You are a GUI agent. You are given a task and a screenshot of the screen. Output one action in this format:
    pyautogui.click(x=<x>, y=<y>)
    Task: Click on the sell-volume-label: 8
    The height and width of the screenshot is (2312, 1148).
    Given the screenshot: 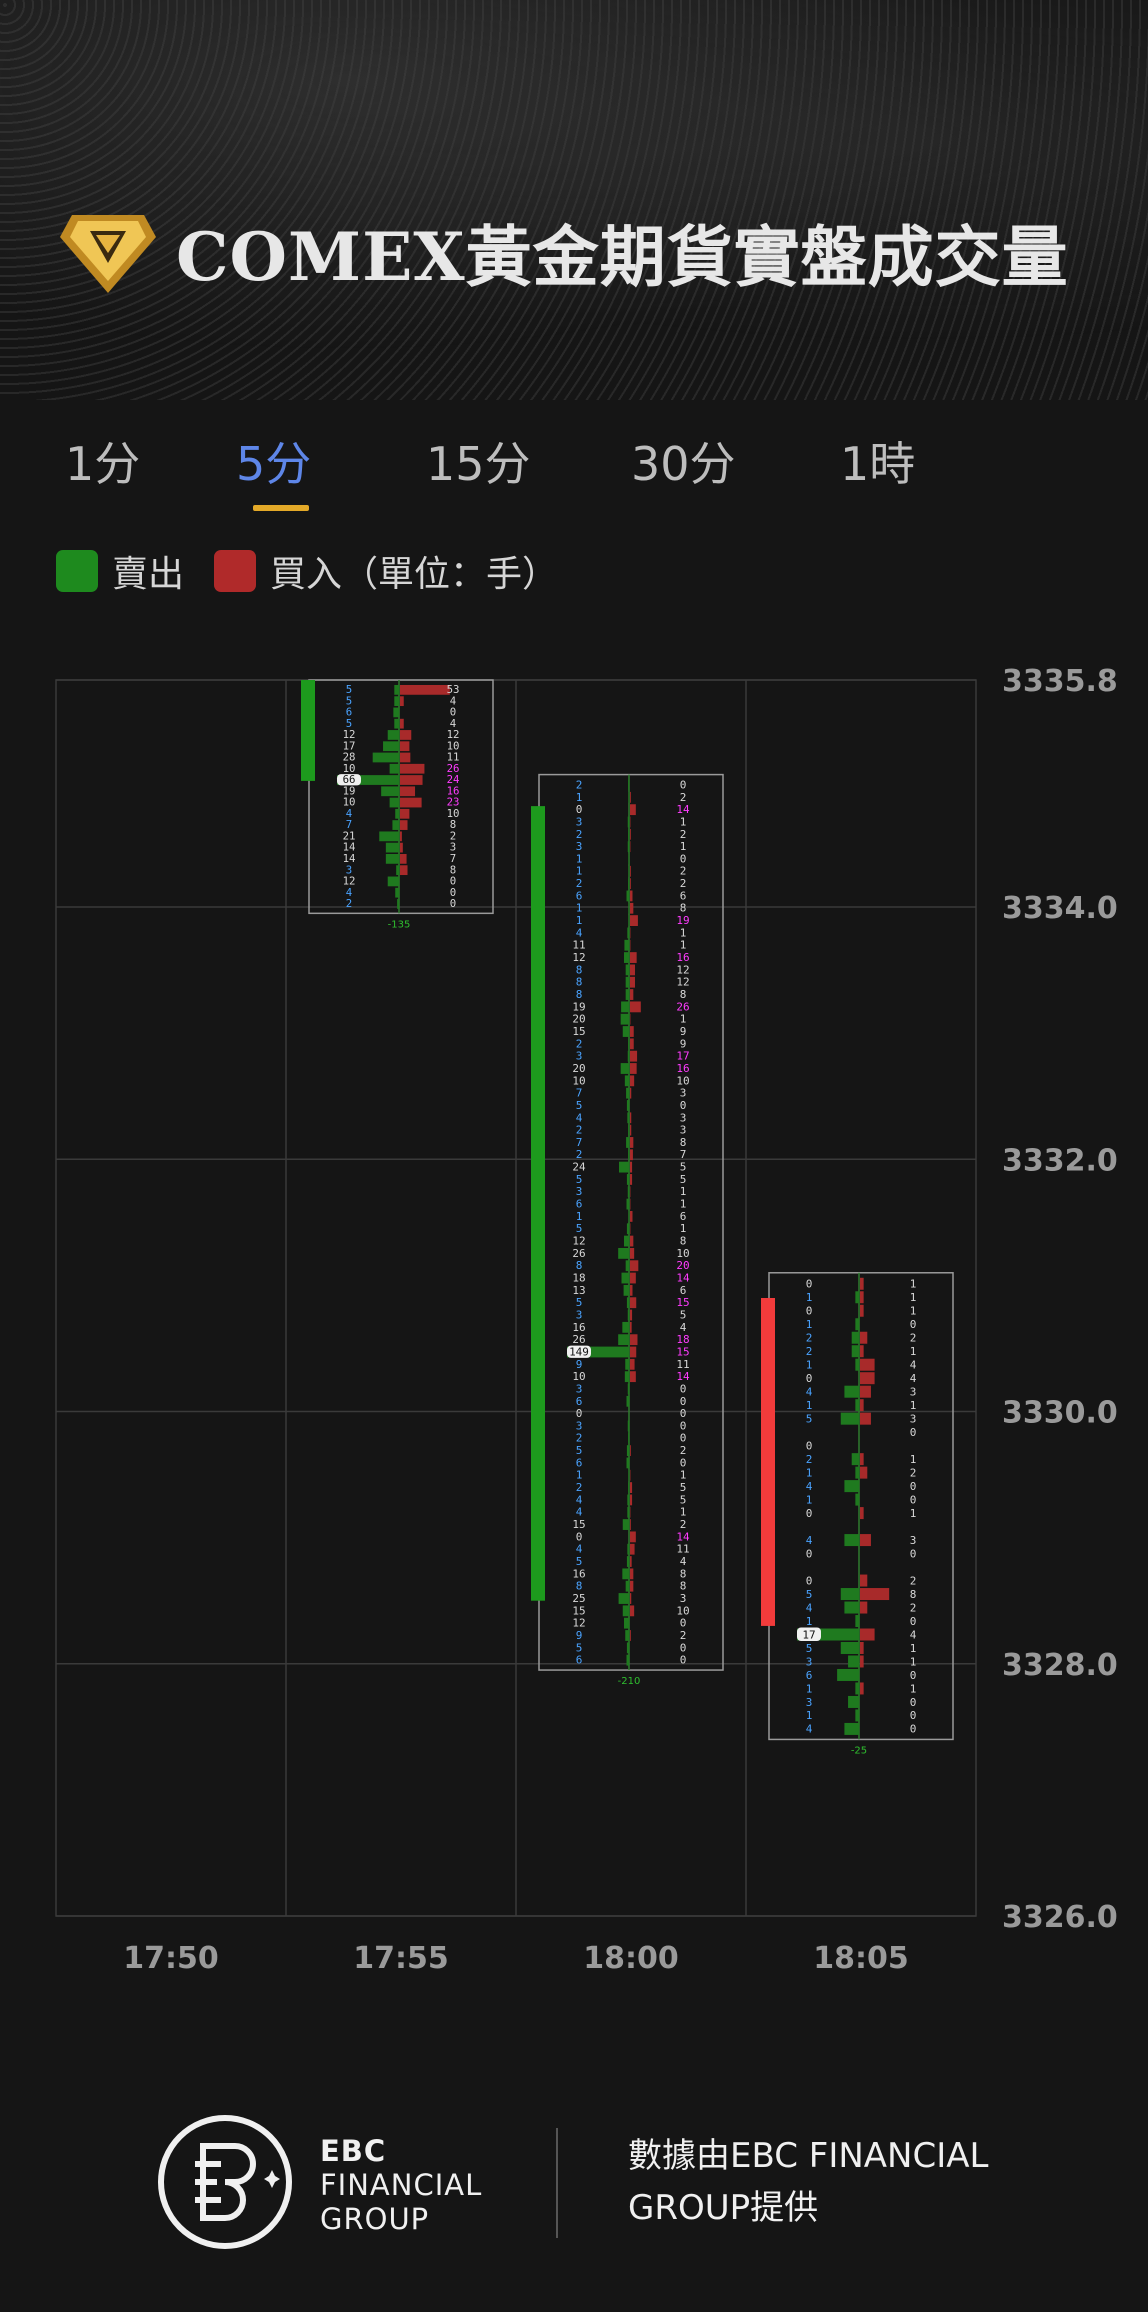 What is the action you would take?
    pyautogui.click(x=579, y=994)
    